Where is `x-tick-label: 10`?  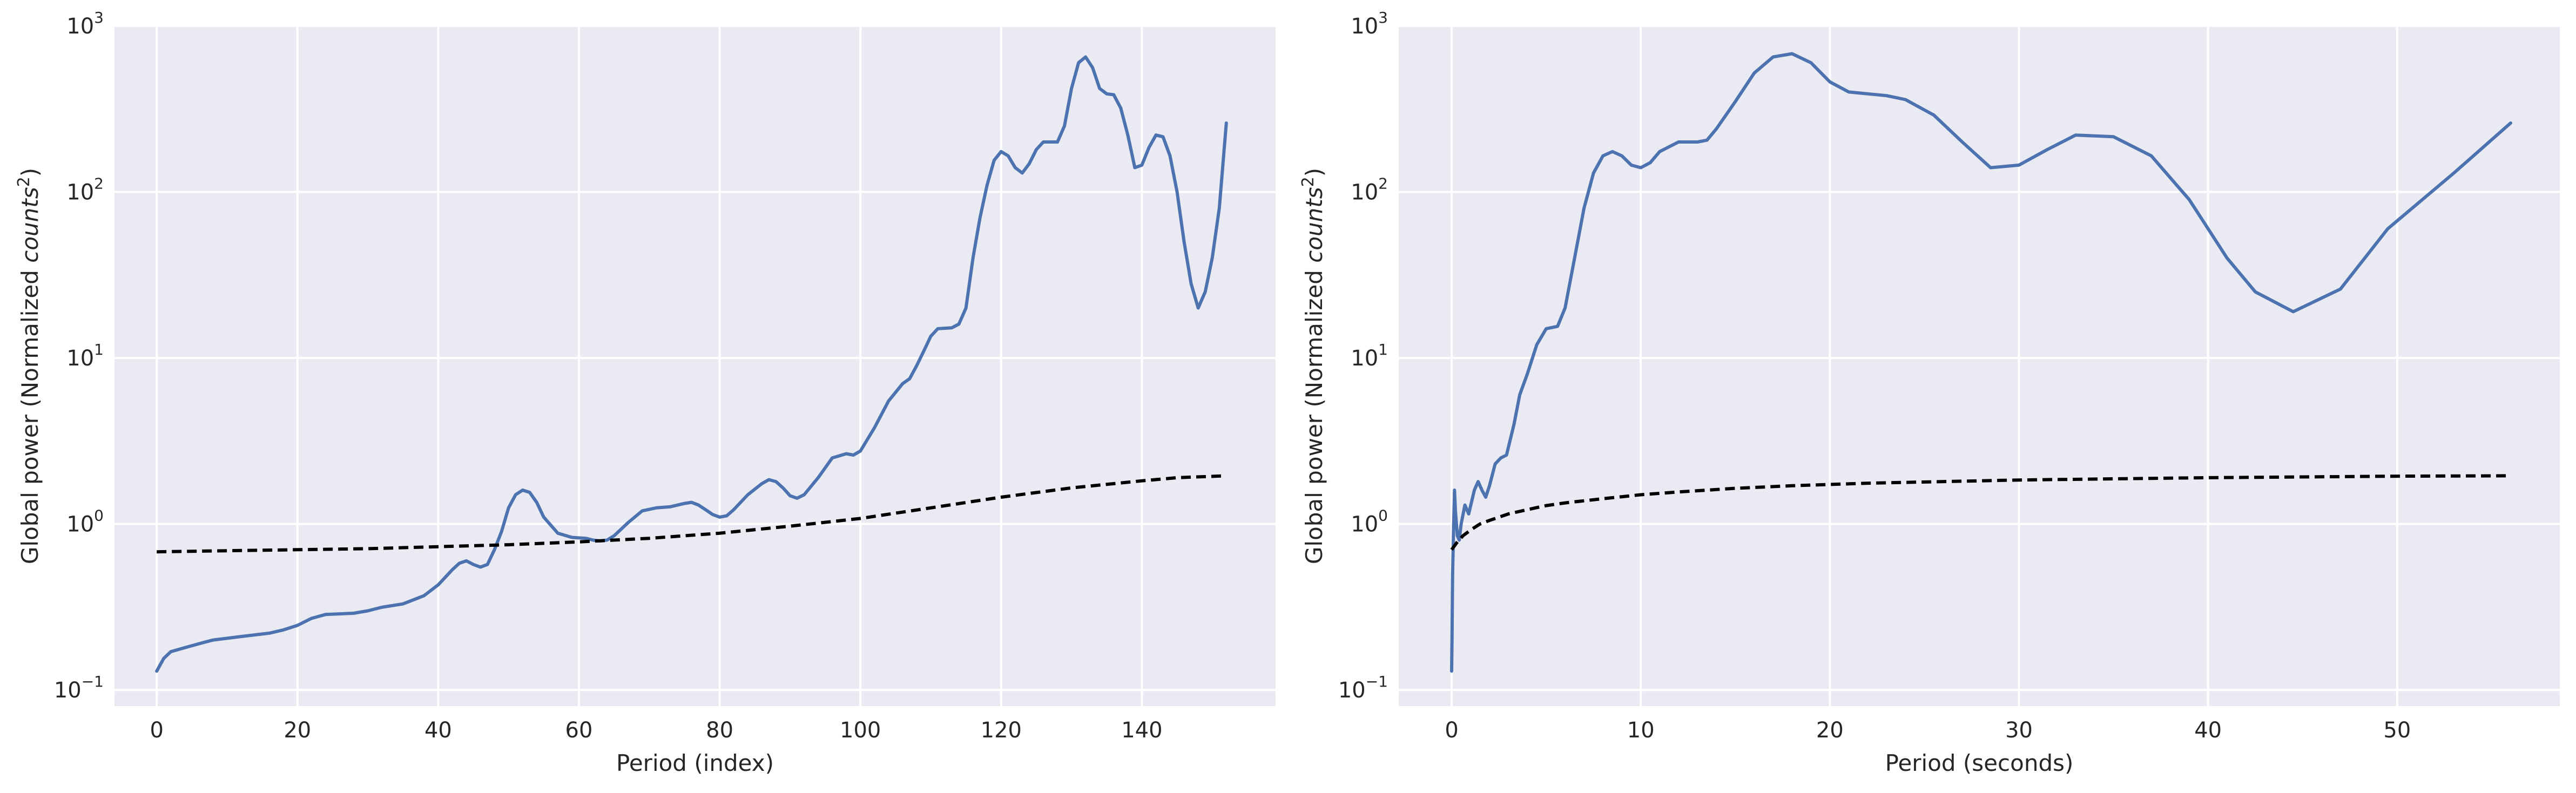 x-tick-label: 10 is located at coordinates (1641, 730).